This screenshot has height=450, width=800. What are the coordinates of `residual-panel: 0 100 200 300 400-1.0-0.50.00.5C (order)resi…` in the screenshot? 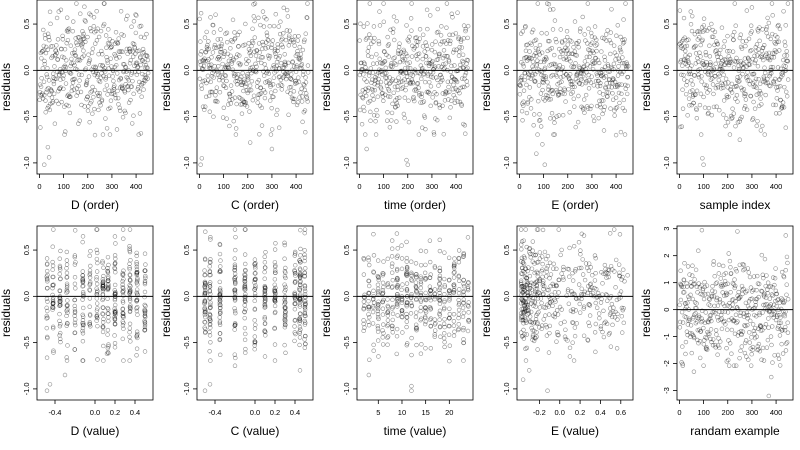 It's located at (236, 106).